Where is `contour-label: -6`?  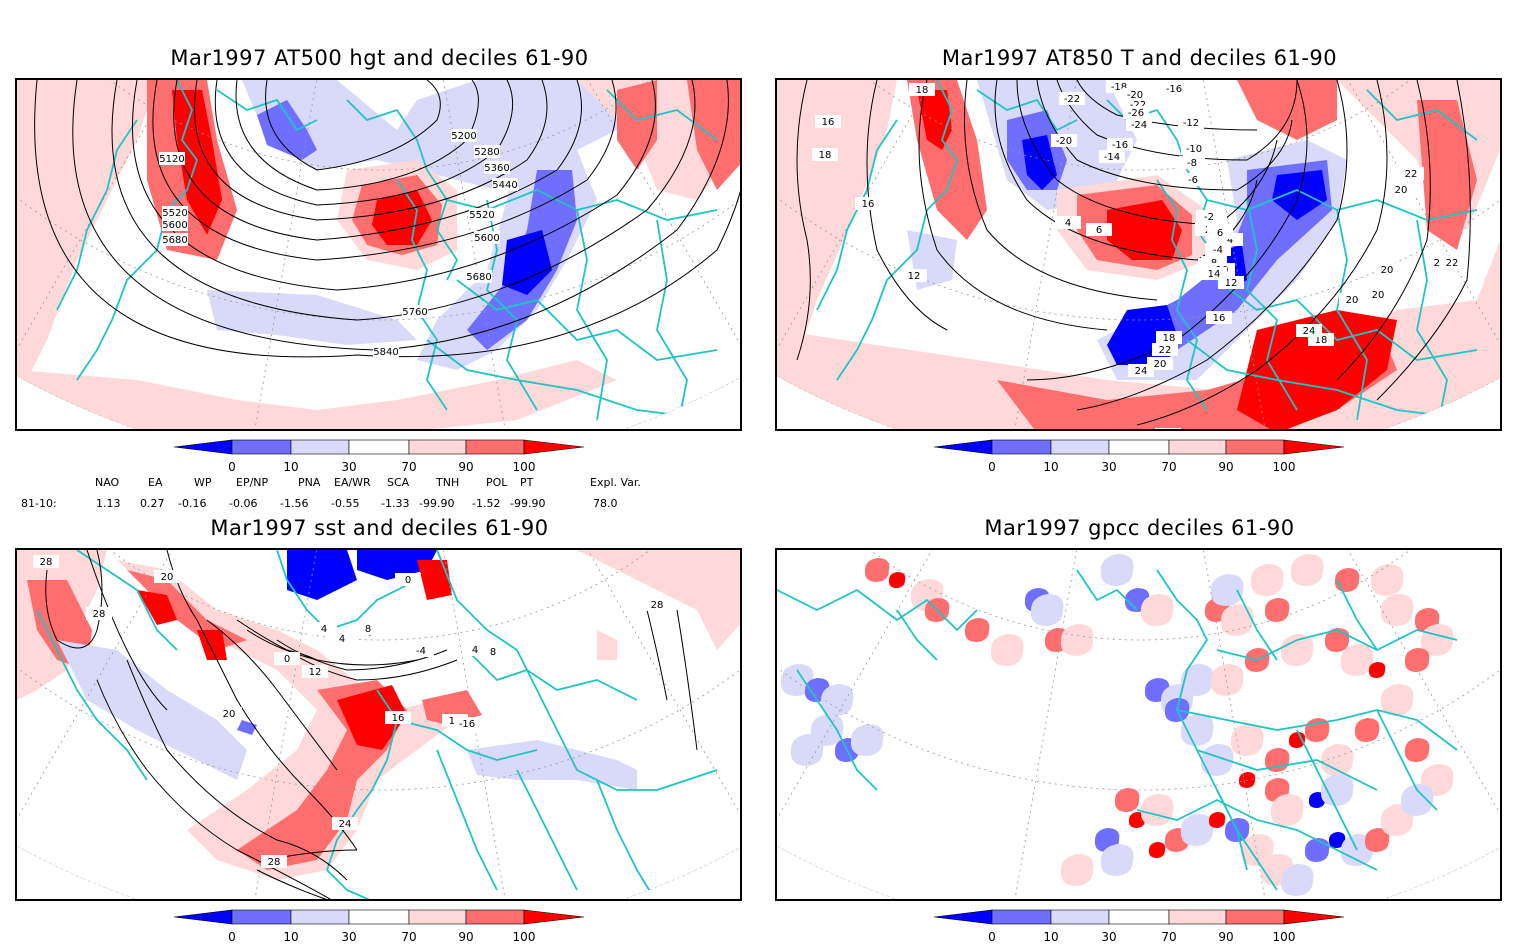 contour-label: -6 is located at coordinates (1193, 180).